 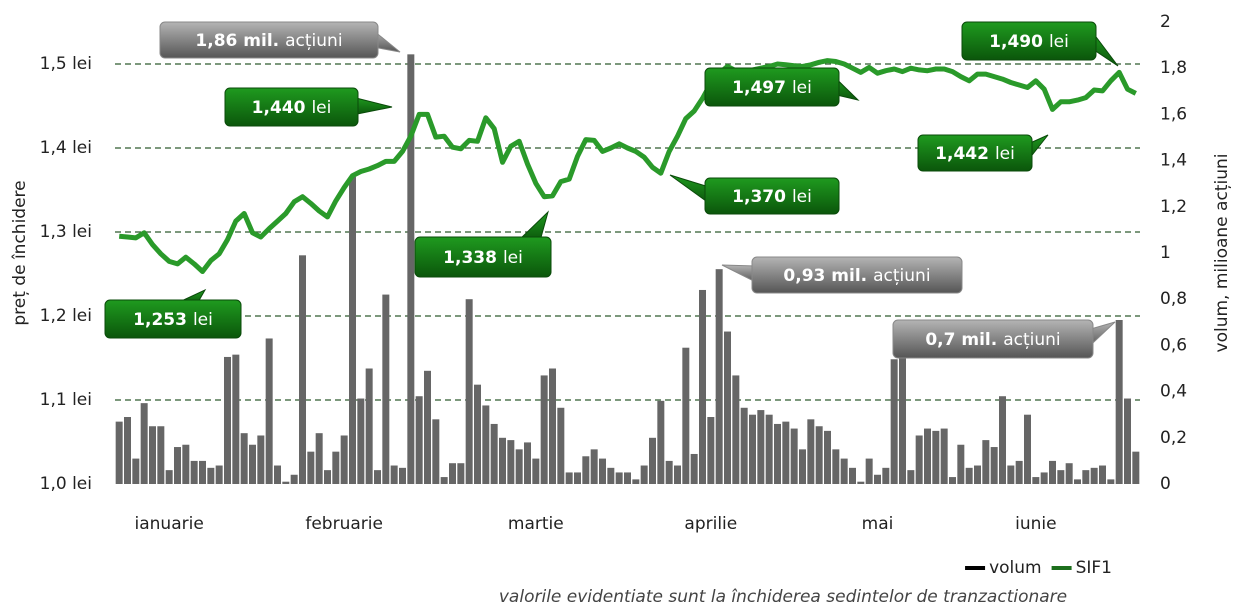 What do you see at coordinates (1173, 392) in the screenshot?
I see `y2-tick-label: 0,4` at bounding box center [1173, 392].